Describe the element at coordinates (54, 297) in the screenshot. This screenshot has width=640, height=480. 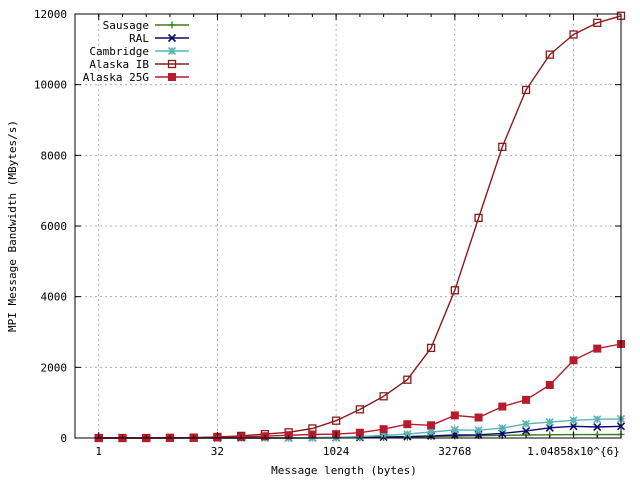
I see `y-tick-label: 4000` at that location.